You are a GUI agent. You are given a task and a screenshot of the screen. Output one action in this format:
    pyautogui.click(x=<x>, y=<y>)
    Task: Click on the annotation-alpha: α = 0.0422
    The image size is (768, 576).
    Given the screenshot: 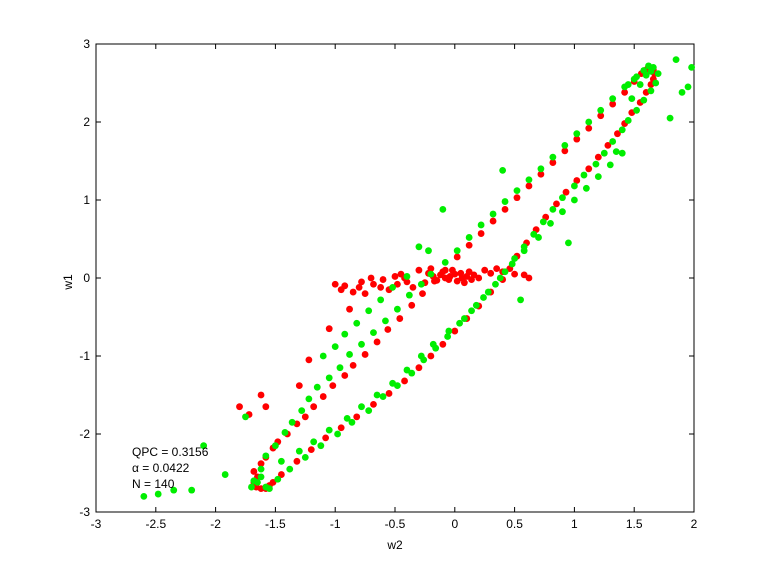 What is the action you would take?
    pyautogui.click(x=161, y=468)
    